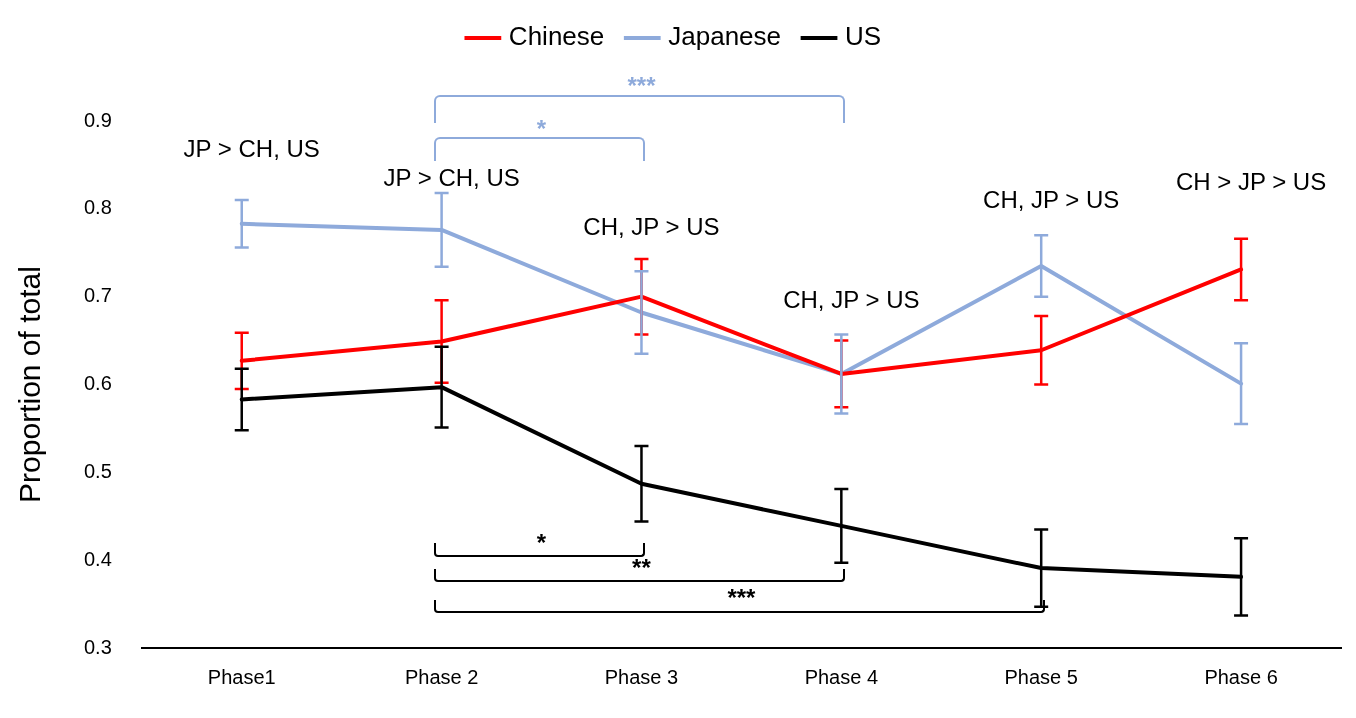 The height and width of the screenshot is (718, 1356). What do you see at coordinates (97, 207) in the screenshot?
I see `y-tick-label: 0.8` at bounding box center [97, 207].